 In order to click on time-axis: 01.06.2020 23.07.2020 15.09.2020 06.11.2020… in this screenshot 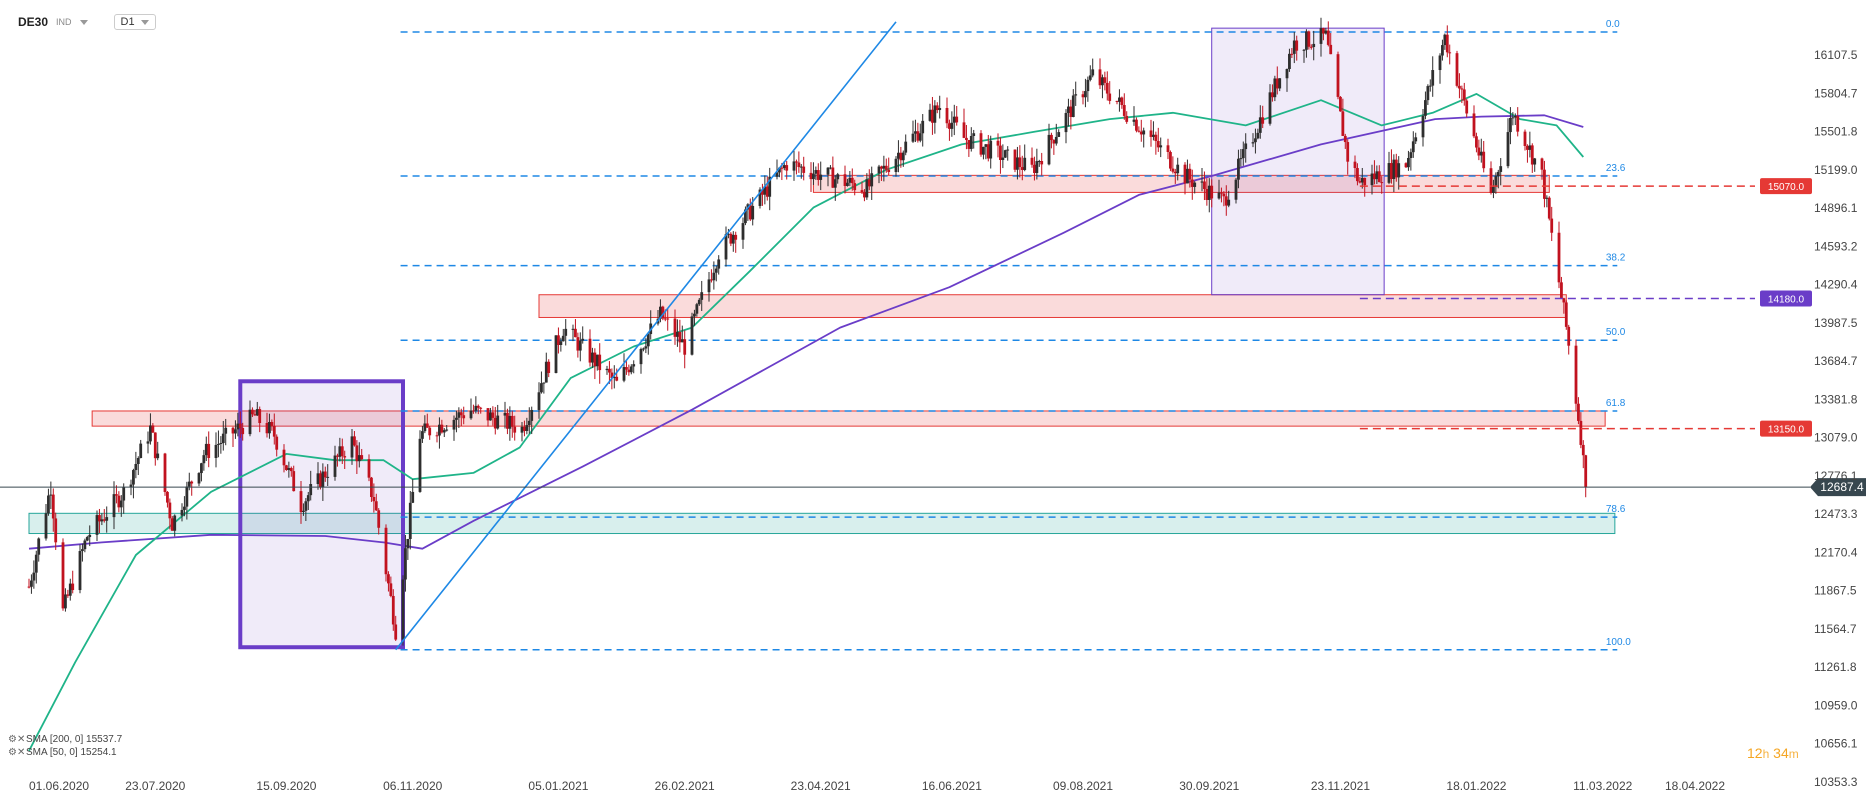, I will do `click(877, 786)`.